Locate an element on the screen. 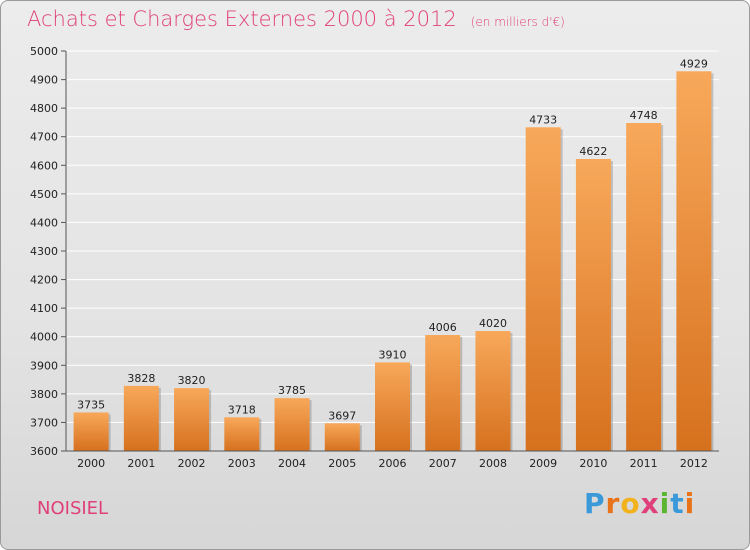 The height and width of the screenshot is (550, 750). y-tick-label: 3700 is located at coordinates (44, 422).